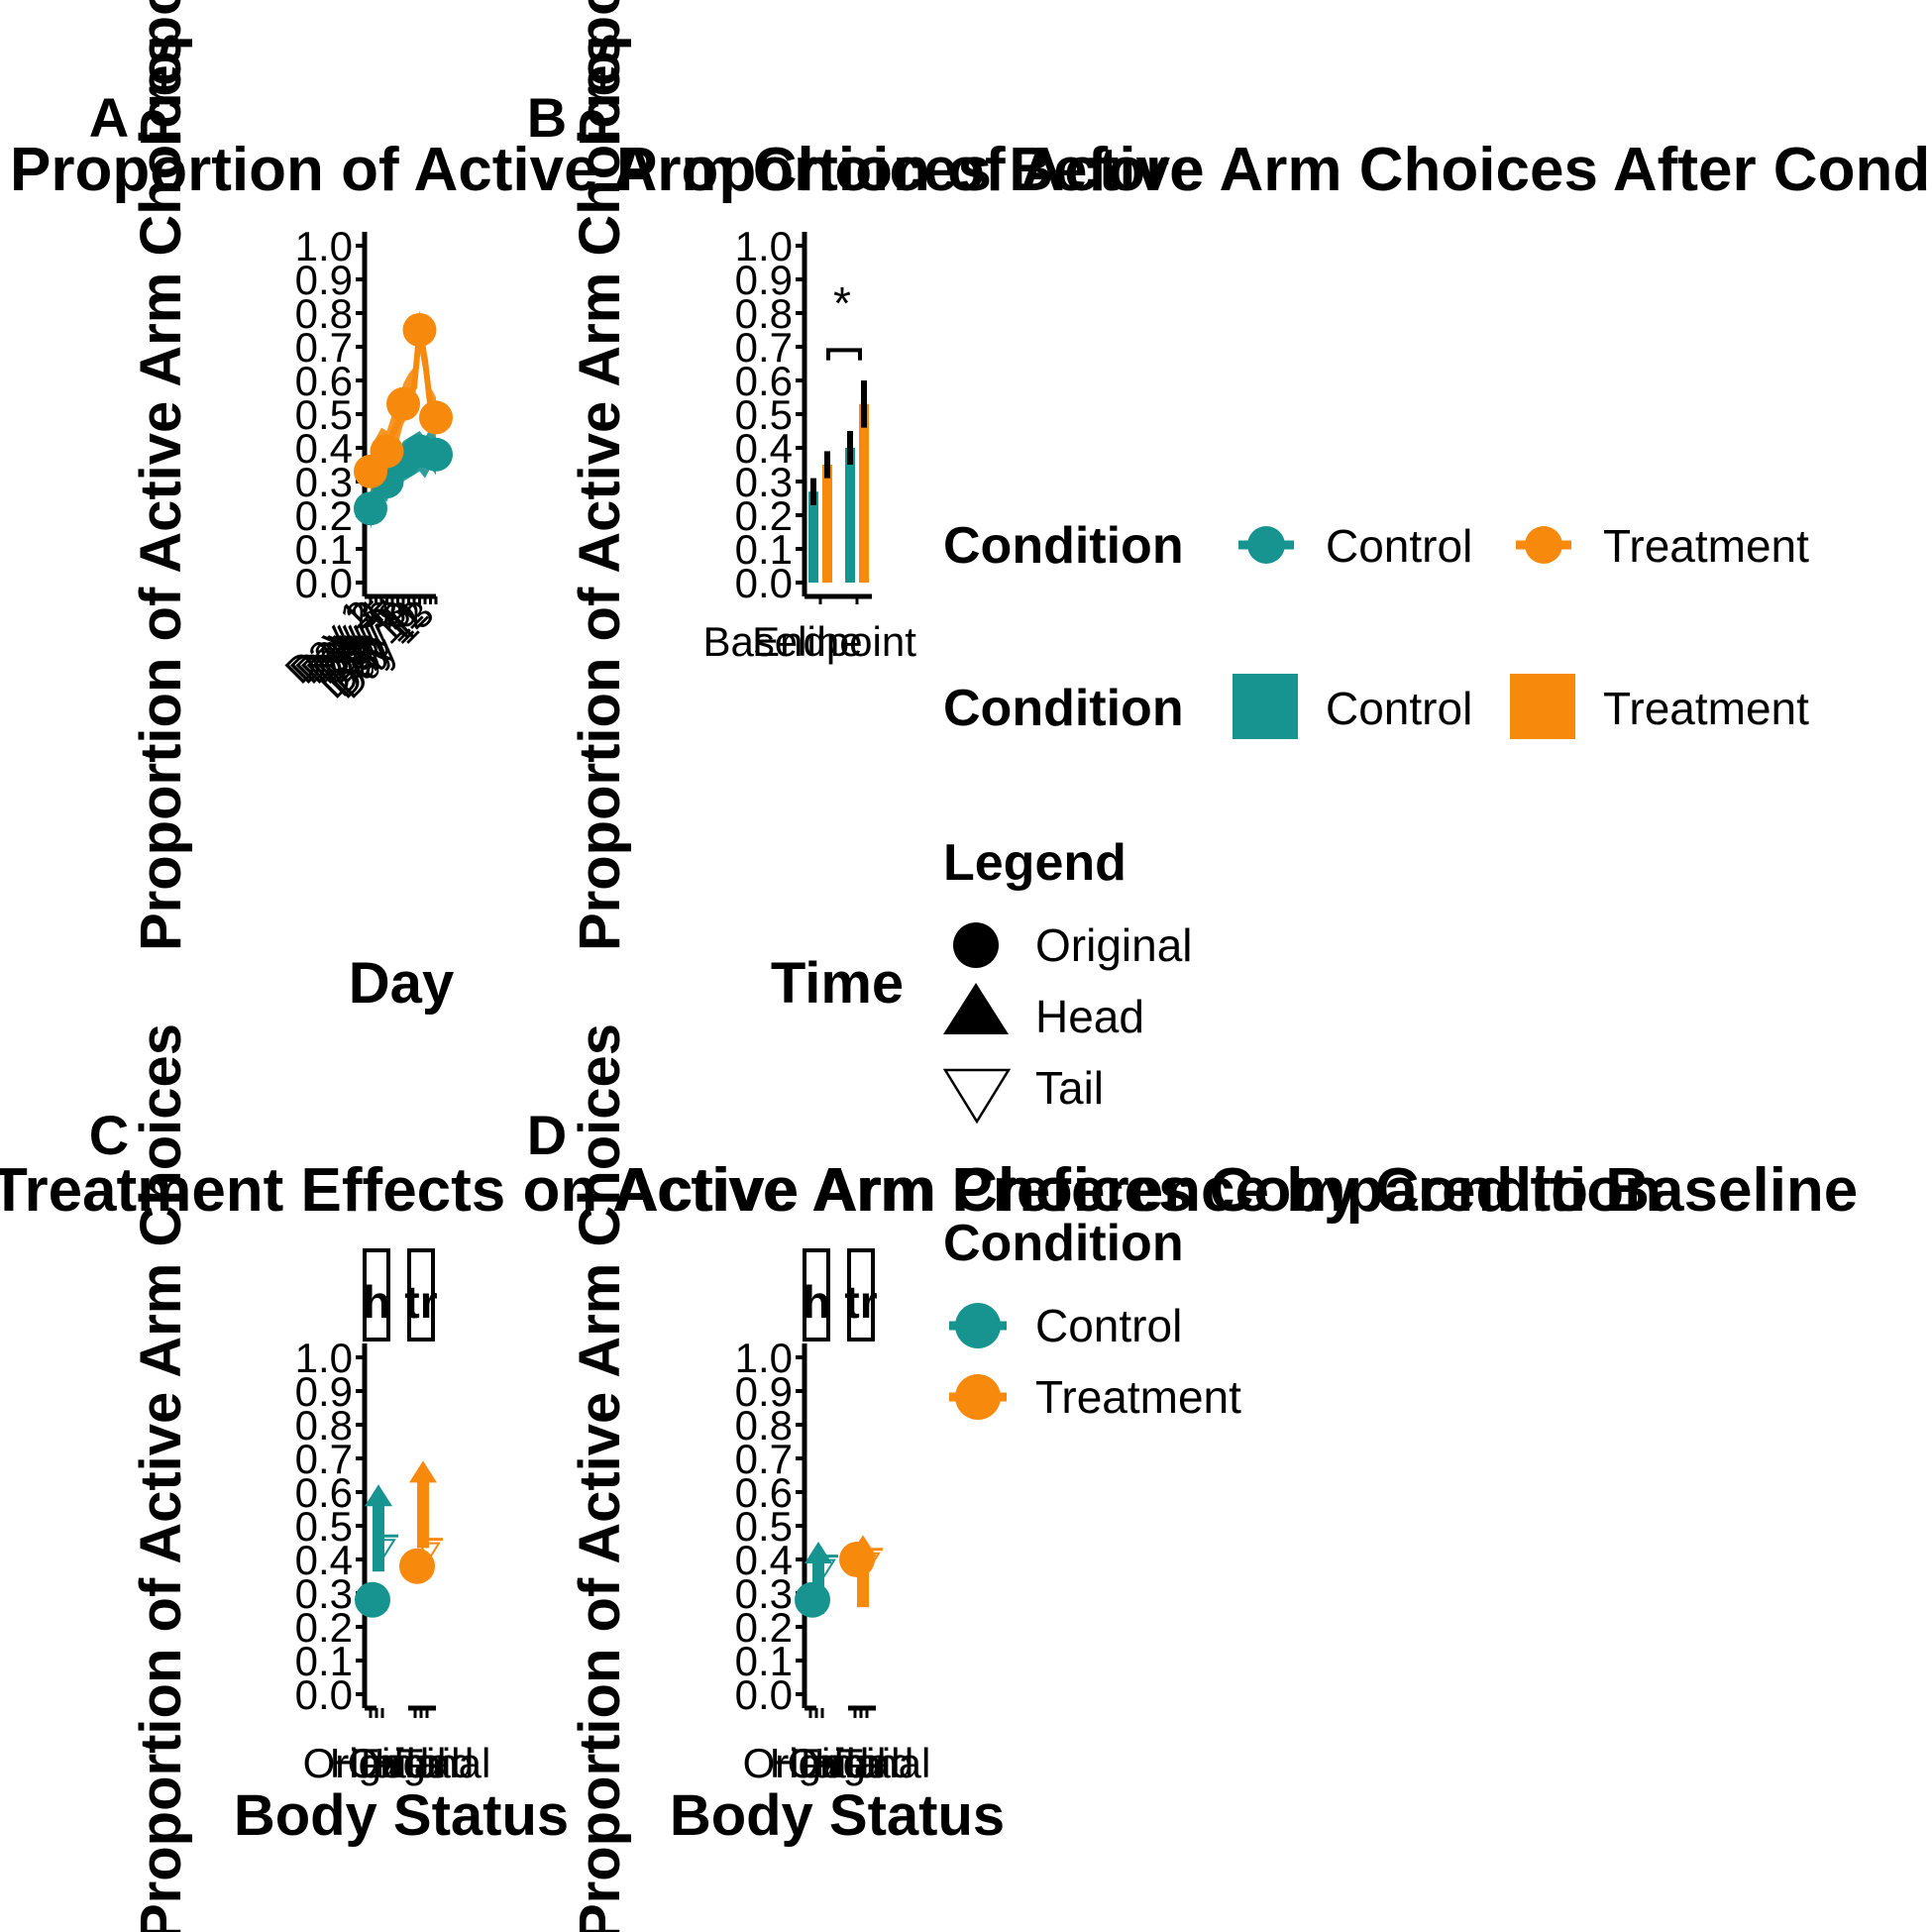 Image resolution: width=1932 pixels, height=1932 pixels. Describe the element at coordinates (417, 1566) in the screenshot. I see `data-point-original-treatment` at that location.